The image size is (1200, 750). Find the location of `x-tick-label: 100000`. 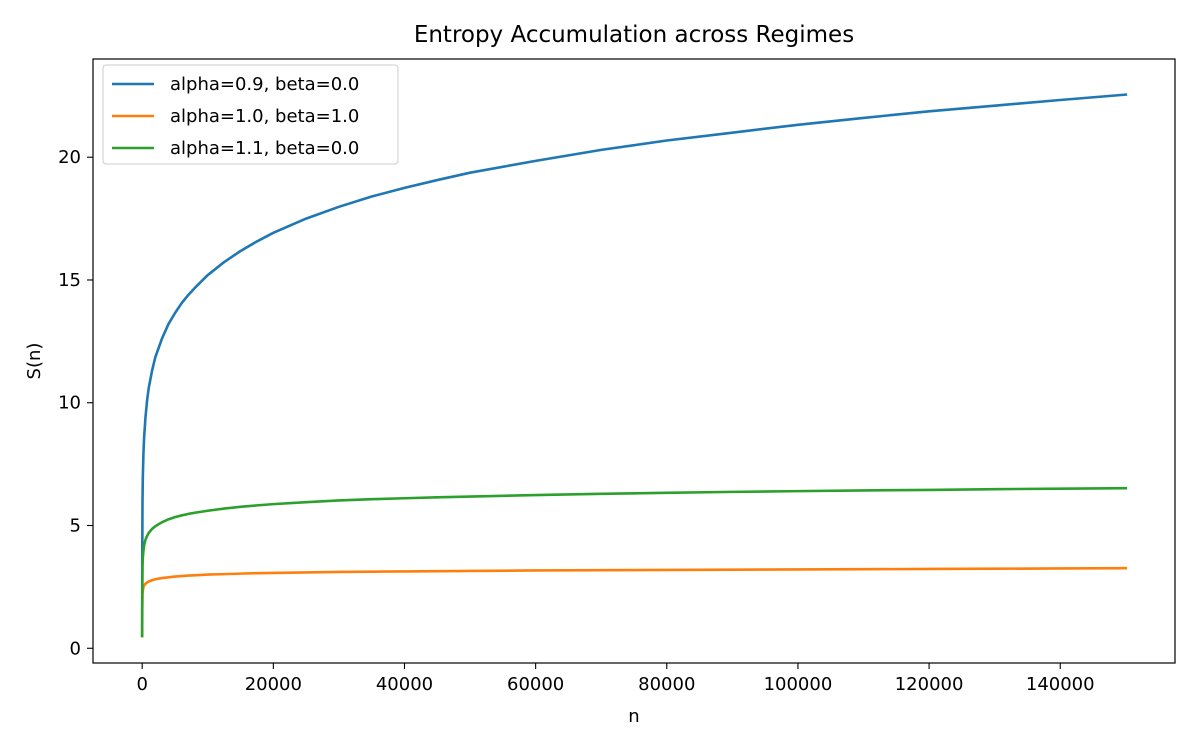

x-tick-label: 100000 is located at coordinates (798, 684).